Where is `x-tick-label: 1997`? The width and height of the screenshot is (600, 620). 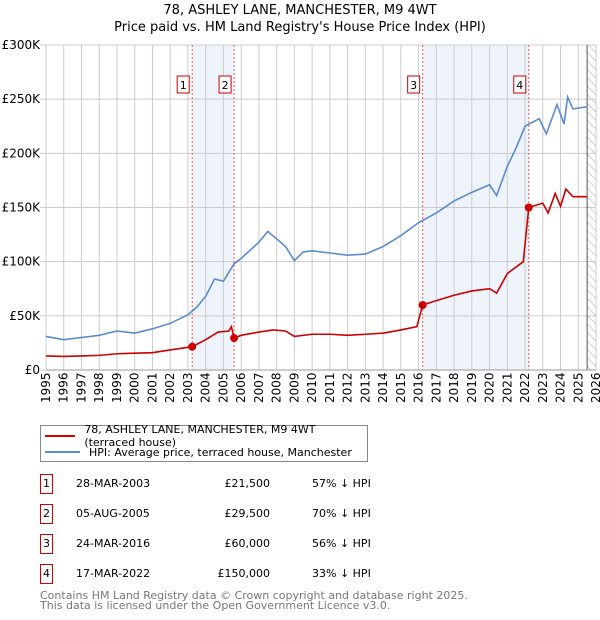 x-tick-label: 1997 is located at coordinates (81, 387).